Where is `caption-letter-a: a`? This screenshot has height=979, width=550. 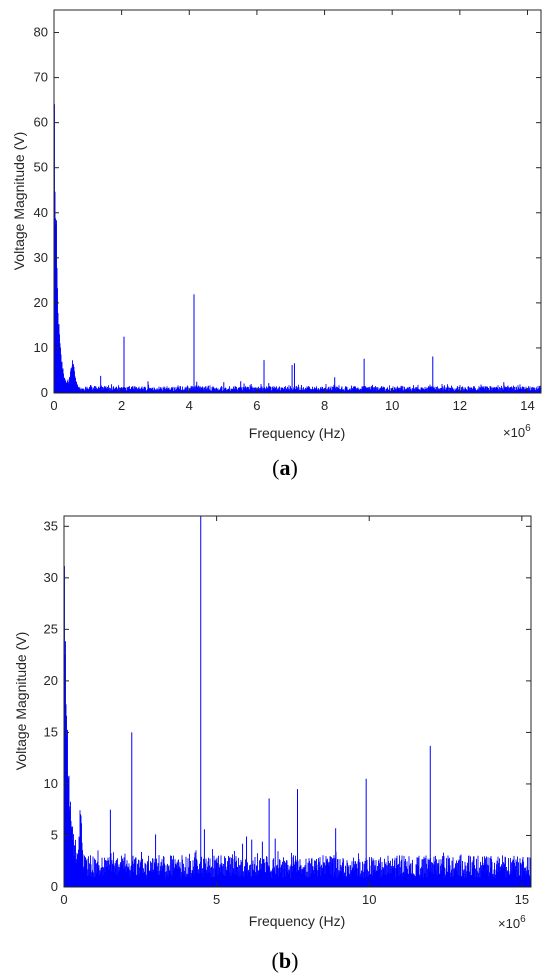 caption-letter-a: a is located at coordinates (285, 467).